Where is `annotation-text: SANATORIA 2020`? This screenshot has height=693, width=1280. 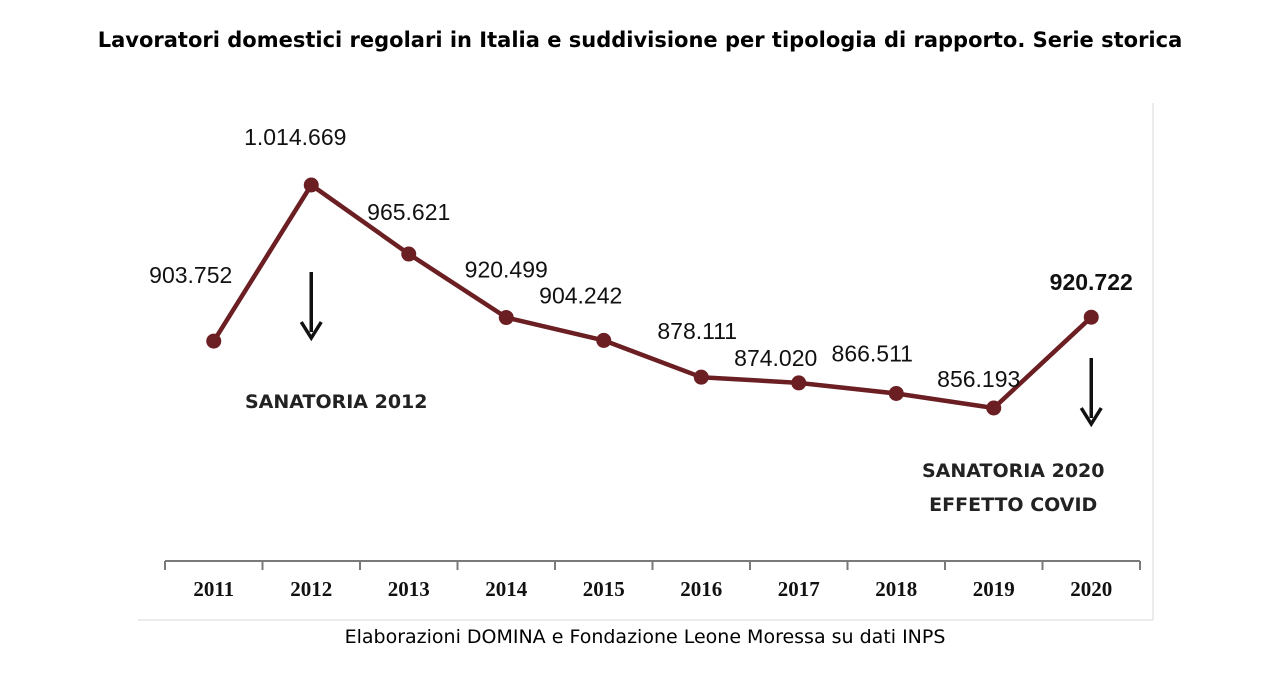 annotation-text: SANATORIA 2020 is located at coordinates (1013, 471).